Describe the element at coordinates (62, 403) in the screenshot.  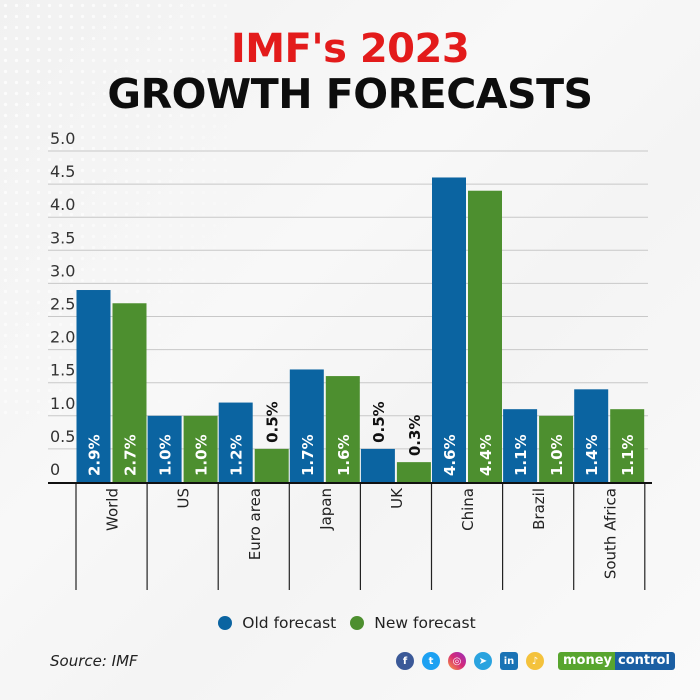
I see `y-tick-label: 1.0` at that location.